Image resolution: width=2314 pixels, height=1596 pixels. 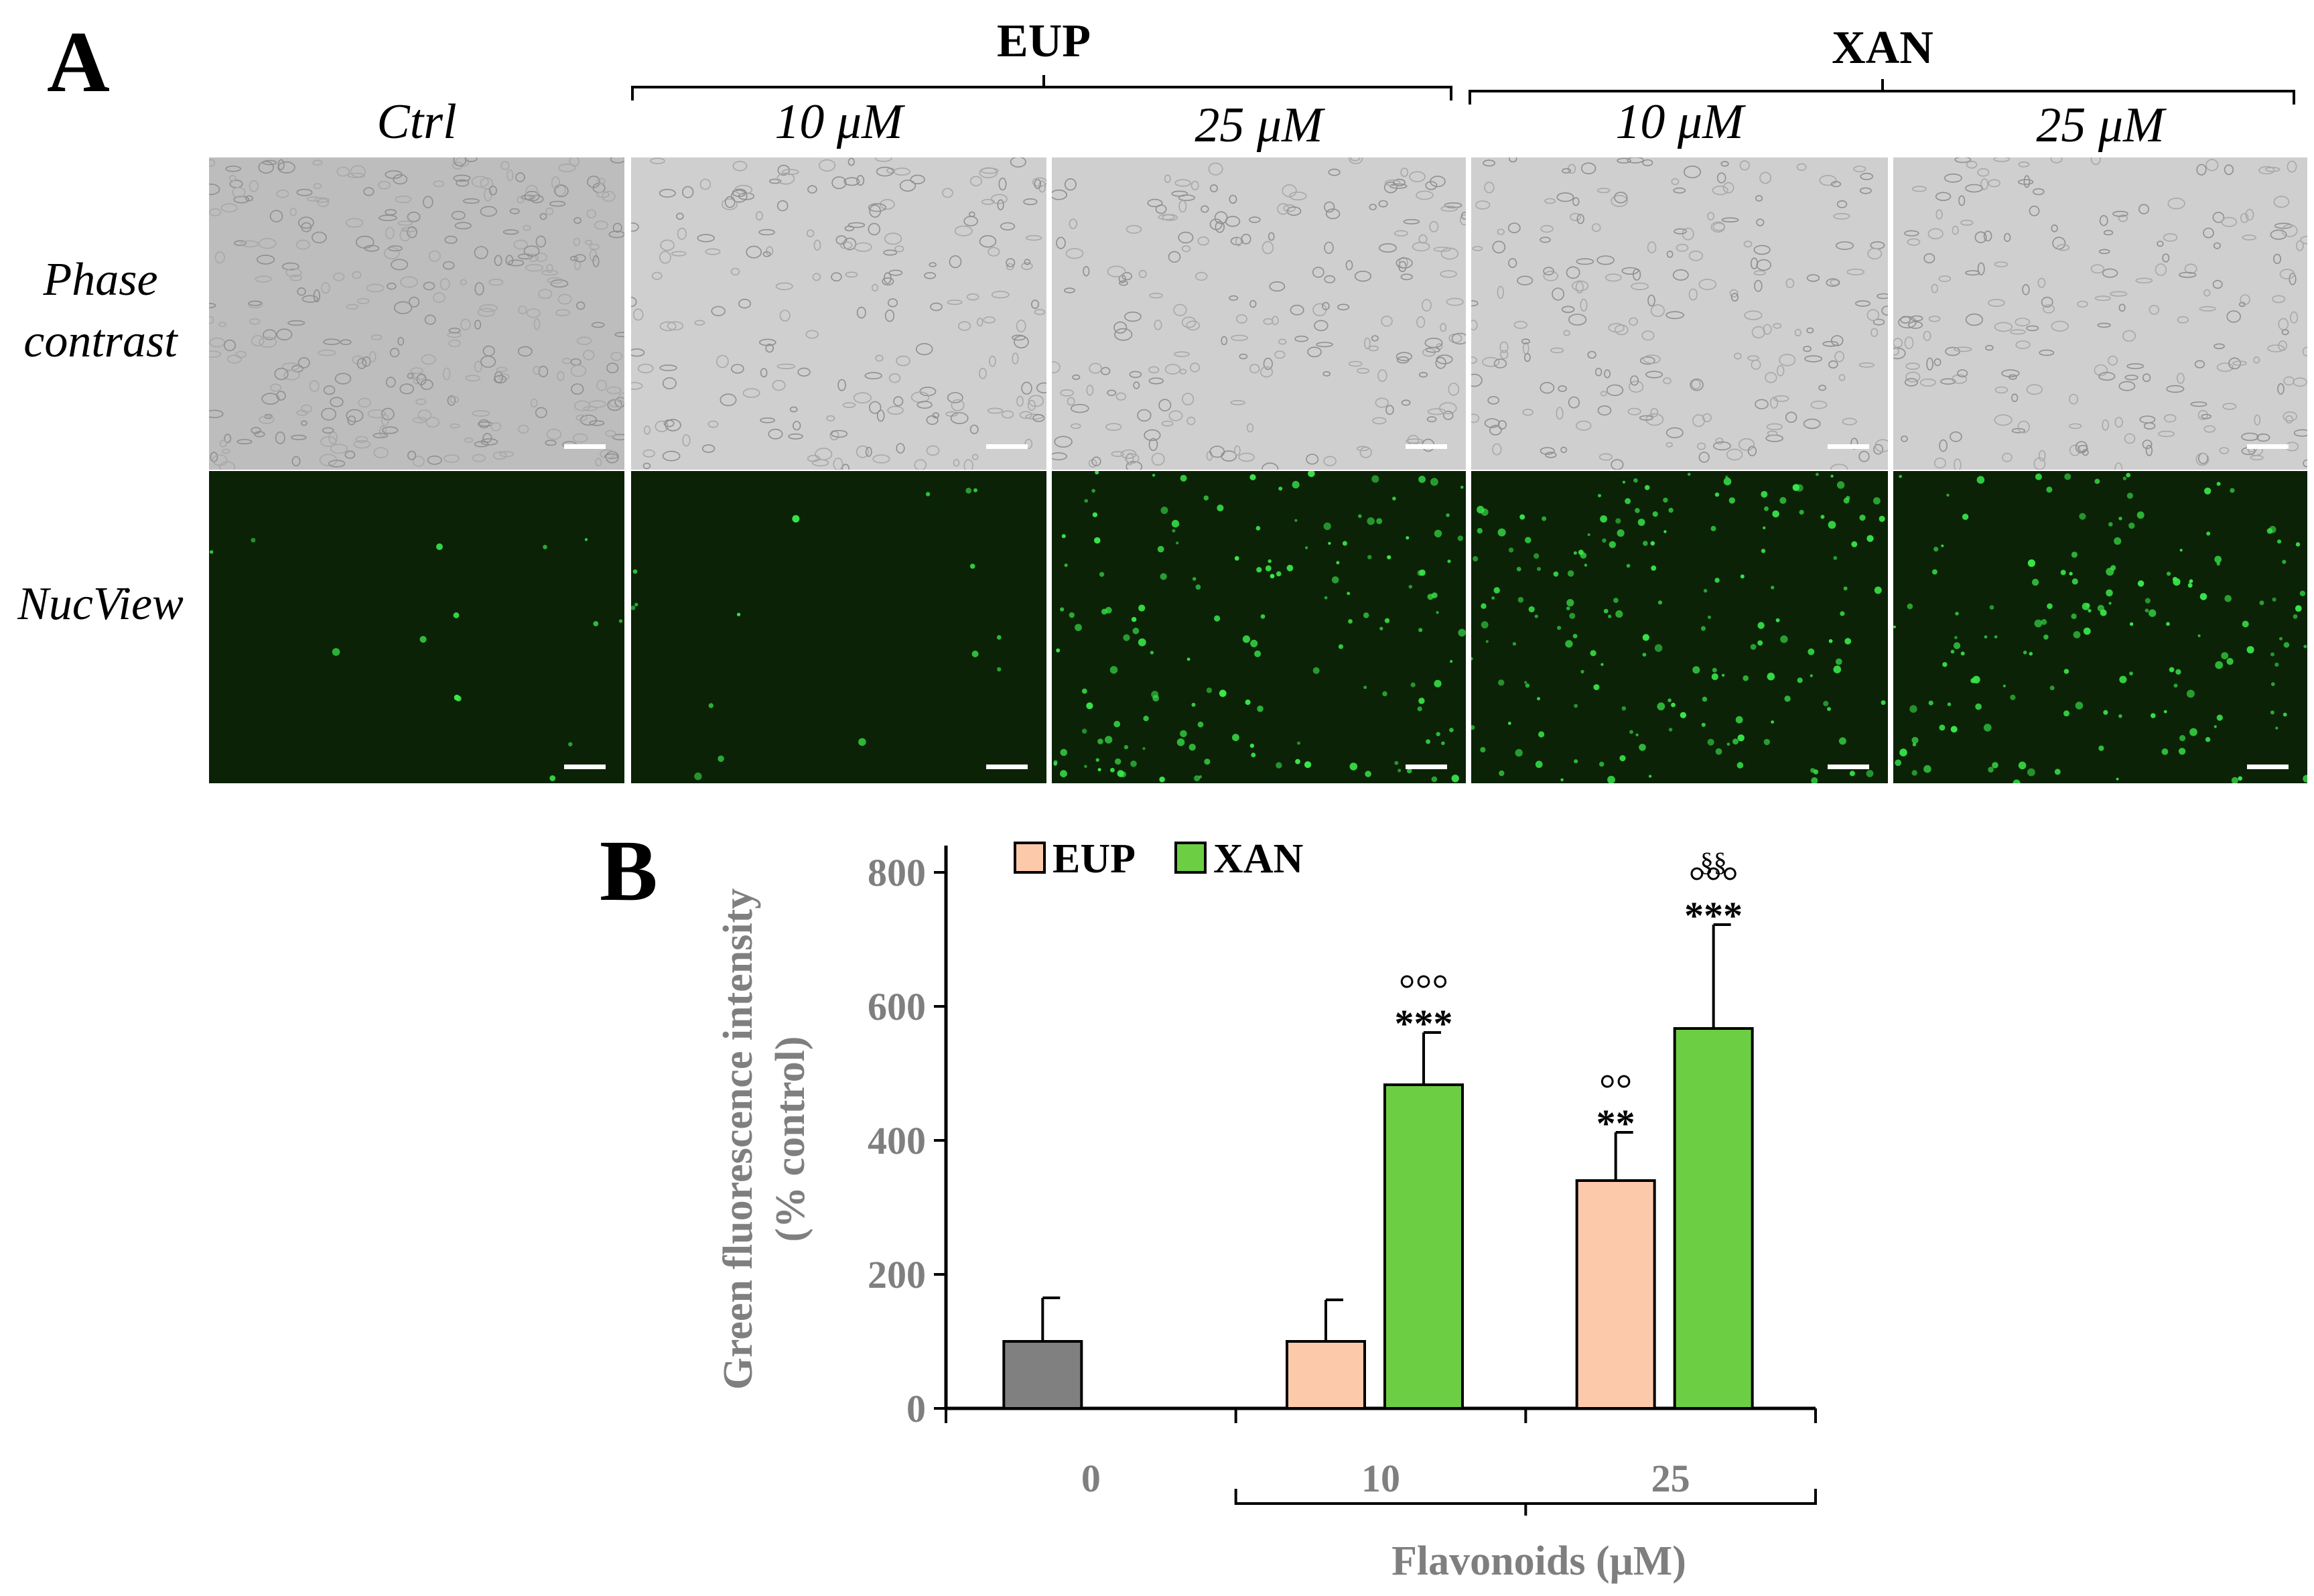 I want to click on x-category-bracket, so click(x=1526, y=1502).